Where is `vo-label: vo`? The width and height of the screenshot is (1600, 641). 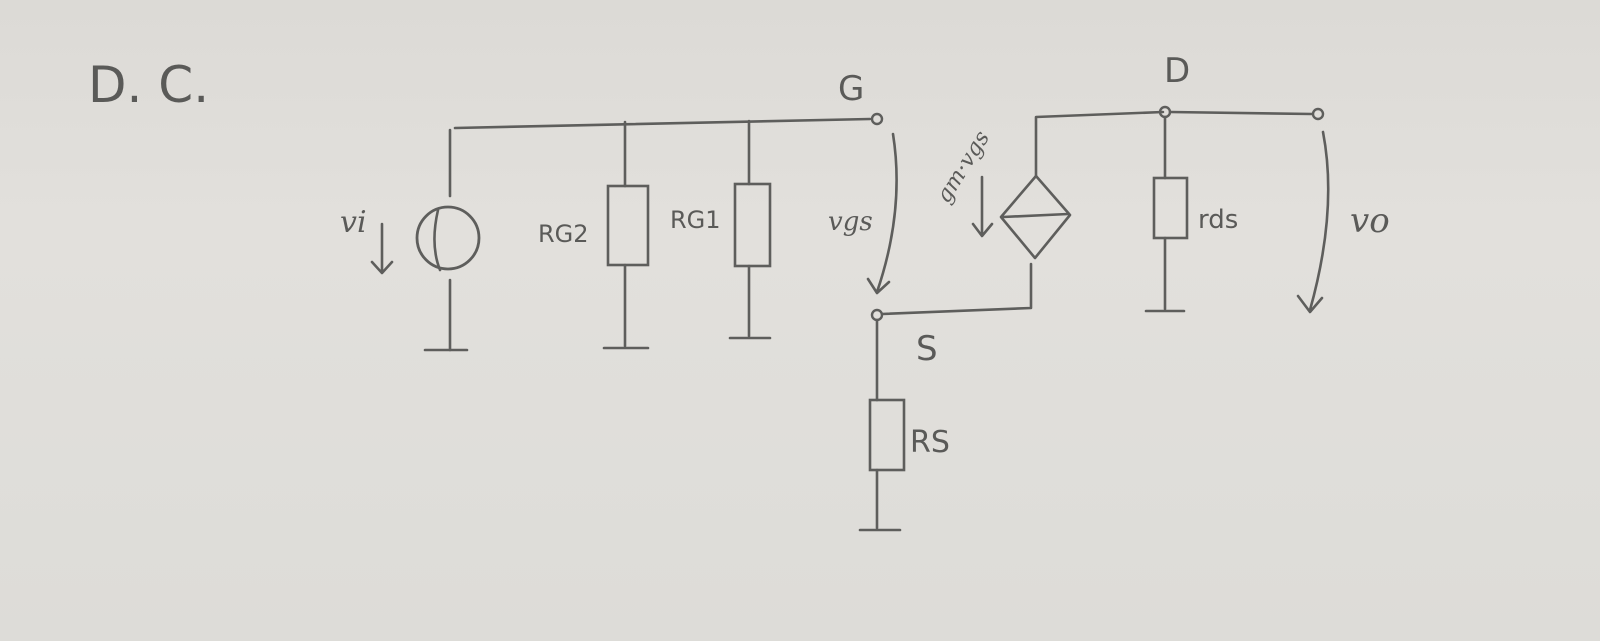
vo-label: vo is located at coordinates (1370, 221).